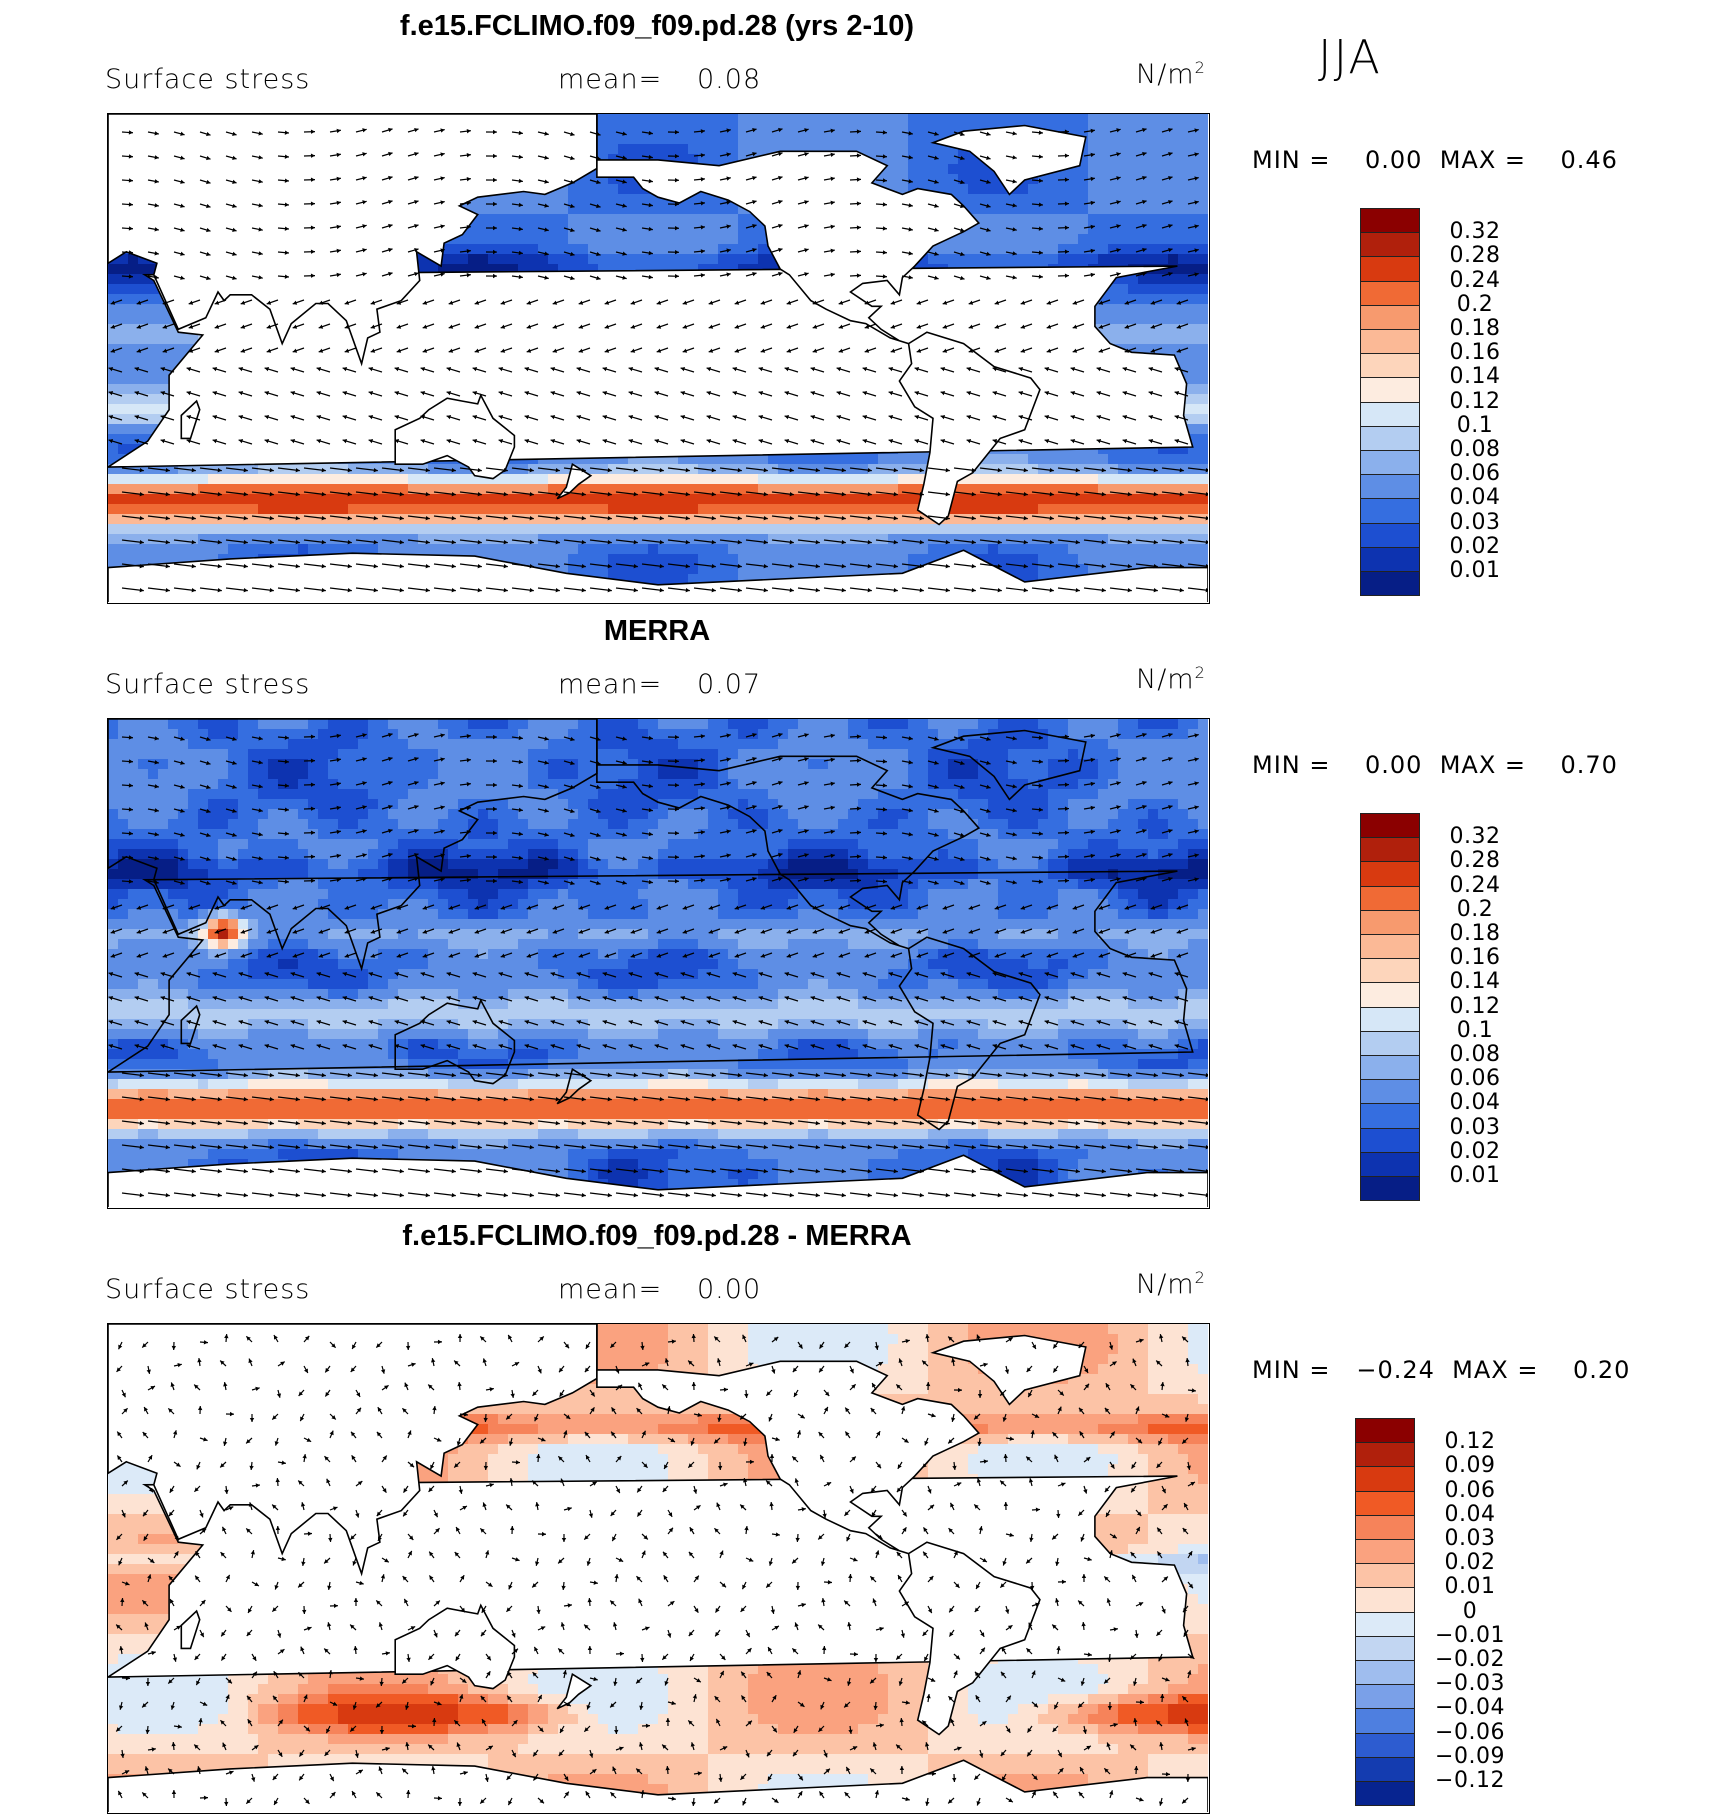 The height and width of the screenshot is (1815, 1710). Describe the element at coordinates (1470, 1465) in the screenshot. I see `colorbar-tick-label: 0.09` at that location.